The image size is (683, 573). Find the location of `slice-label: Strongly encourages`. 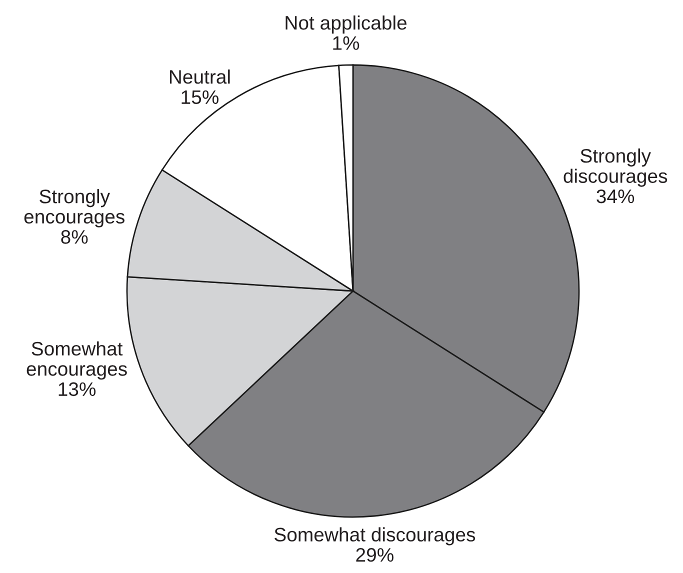

slice-label: Strongly encourages is located at coordinates (74, 208).